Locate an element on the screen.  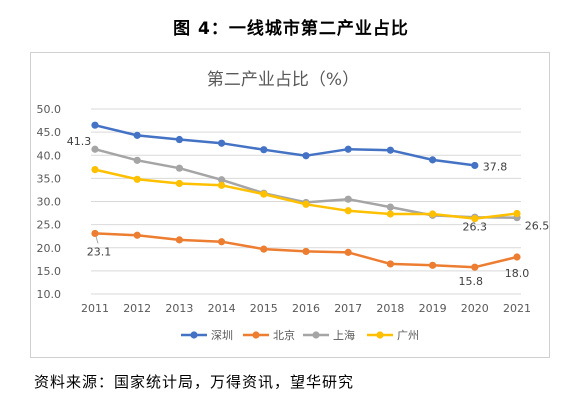
legend-item: 深圳 is located at coordinates (207, 335).